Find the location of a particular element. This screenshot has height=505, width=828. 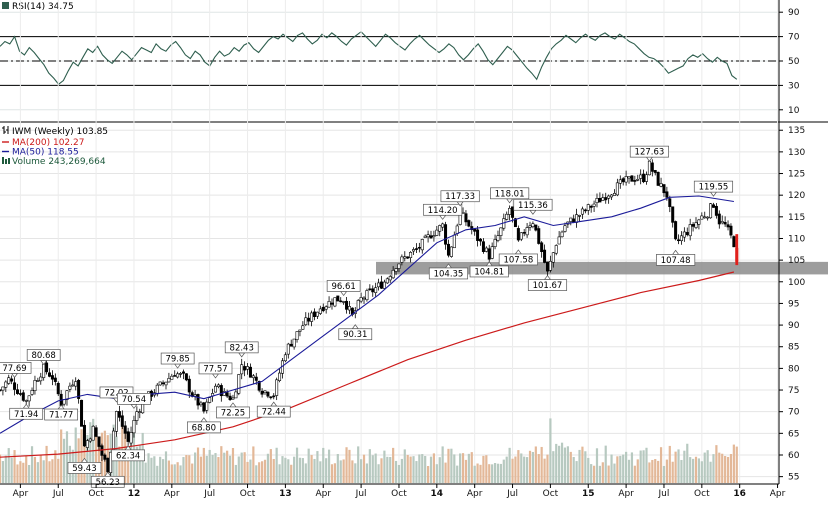

rsi-label: RSI(14) is located at coordinates (28, 7).